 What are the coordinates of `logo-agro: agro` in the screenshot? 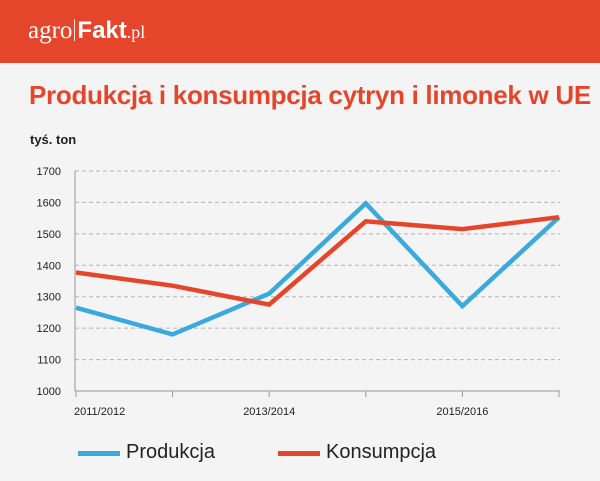 It's located at (50, 30).